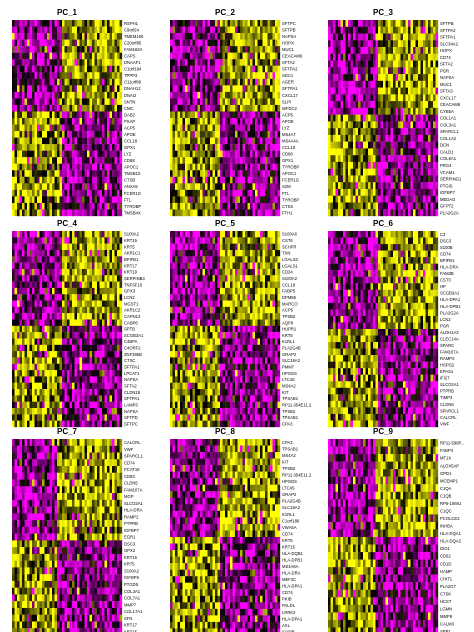  What do you see at coordinates (444, 70) in the screenshot?
I see `gene-label: PGR` at bounding box center [444, 70].